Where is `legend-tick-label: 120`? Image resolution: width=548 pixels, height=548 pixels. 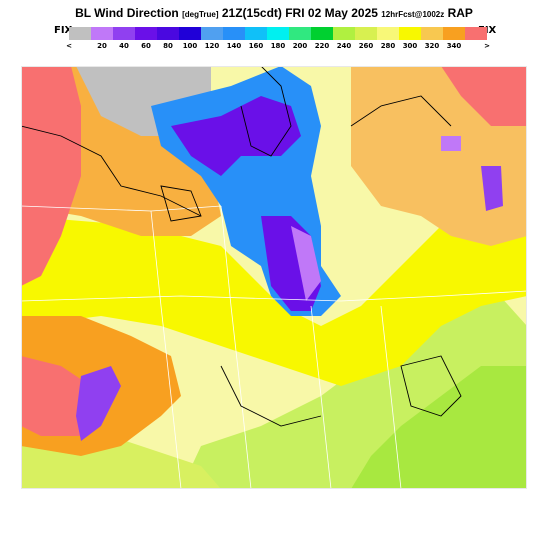 legend-tick-label: 120 is located at coordinates (212, 46).